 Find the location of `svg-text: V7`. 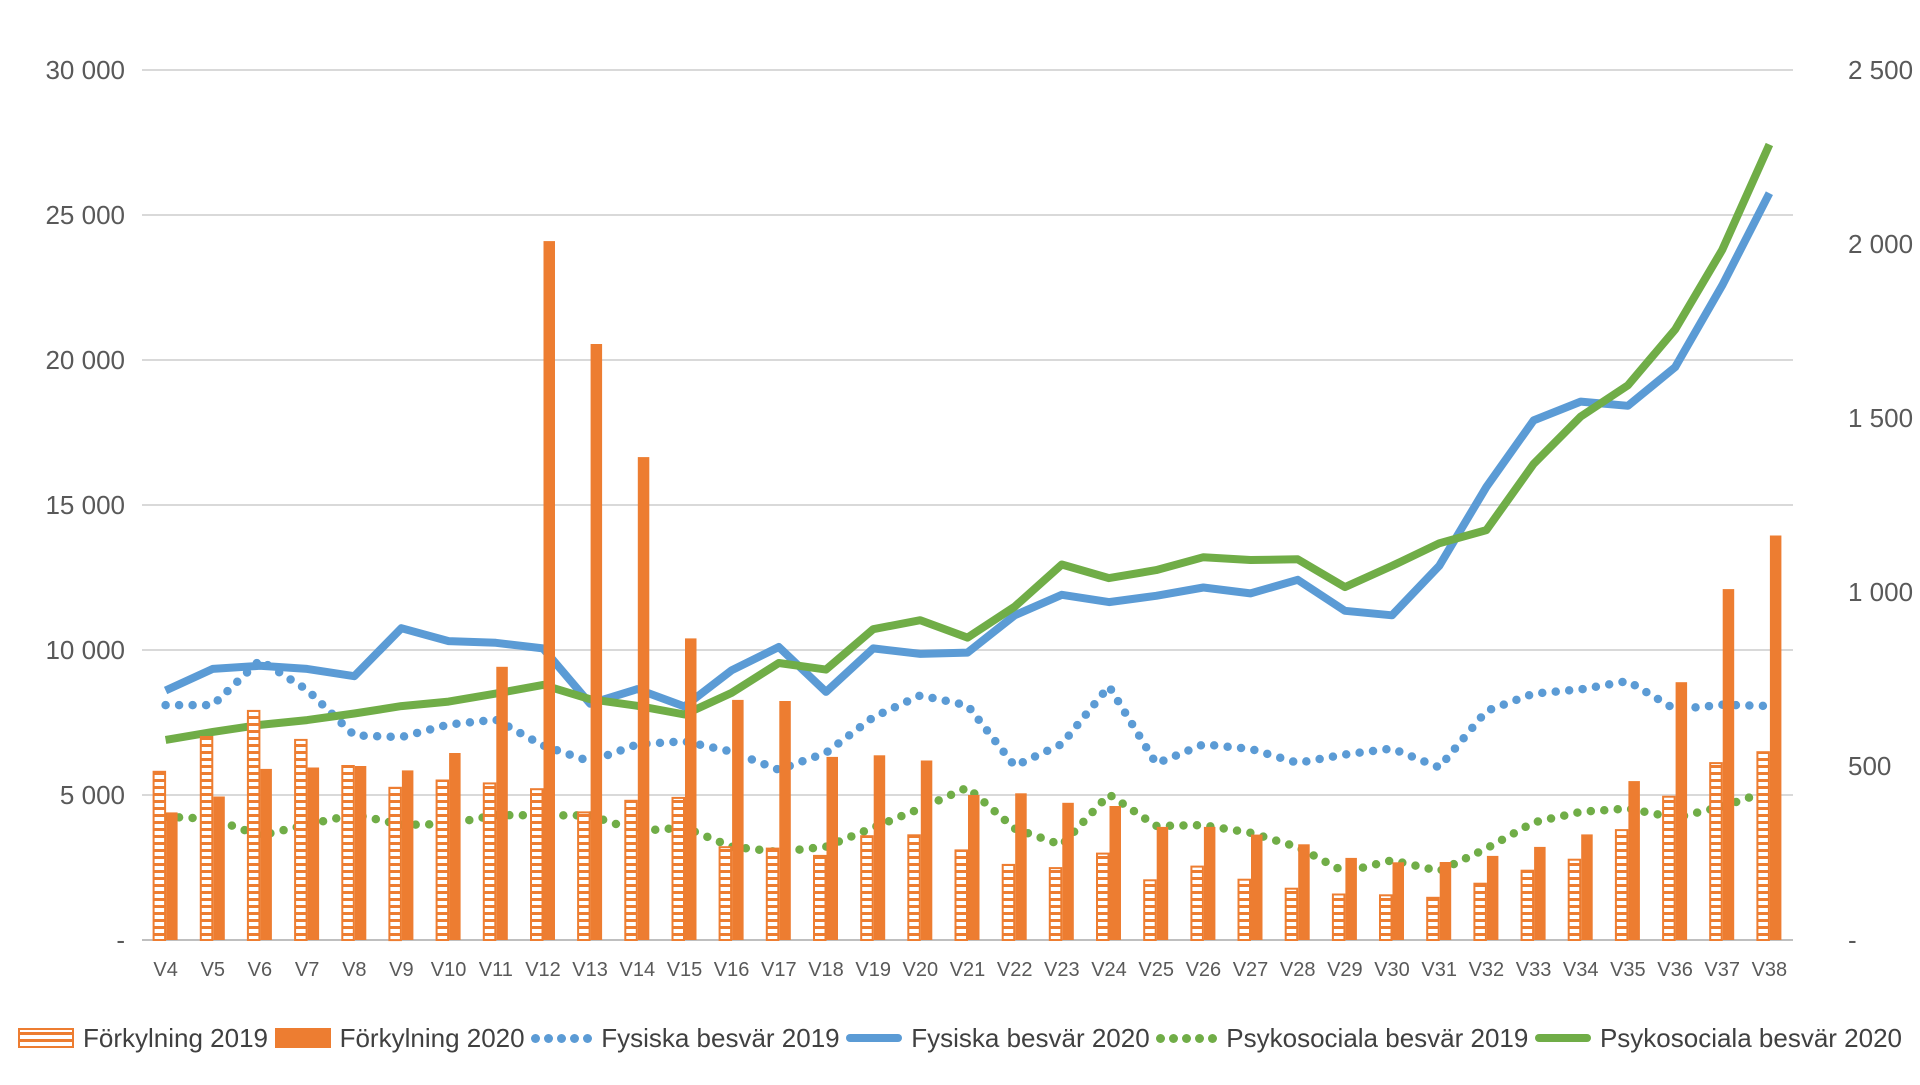

svg-text: V7 is located at coordinates (307, 970).